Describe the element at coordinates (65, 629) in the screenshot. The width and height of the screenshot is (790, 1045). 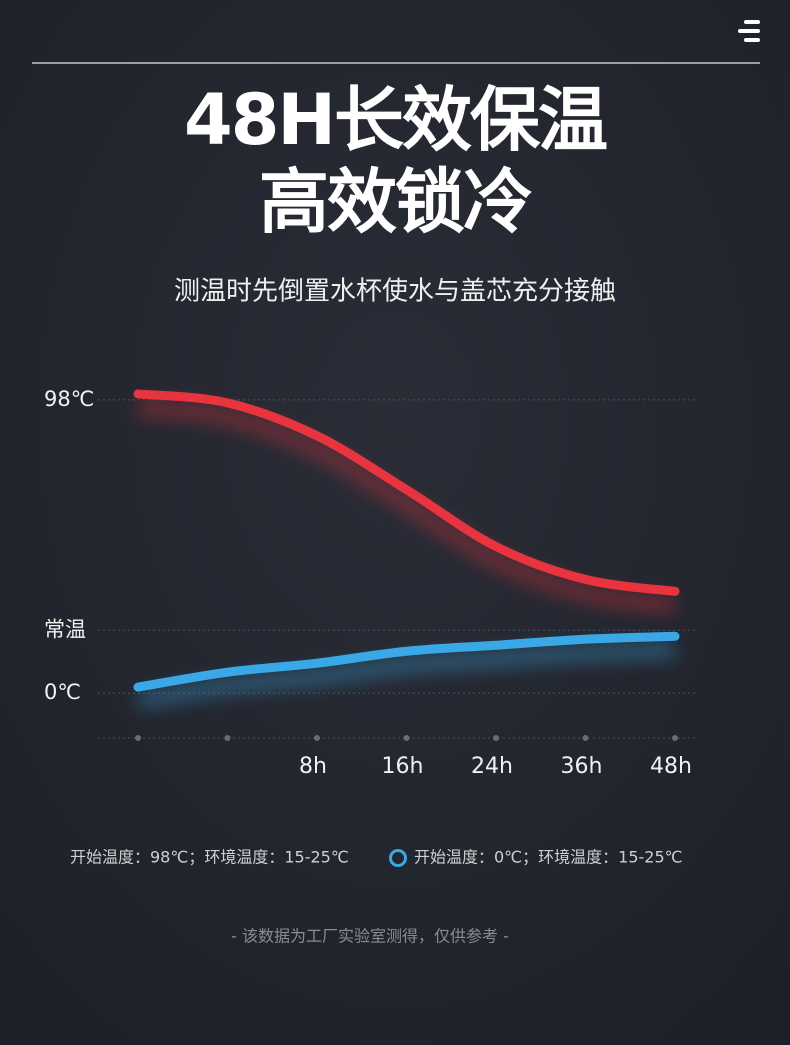
I see `y-tick-label: 常温` at that location.